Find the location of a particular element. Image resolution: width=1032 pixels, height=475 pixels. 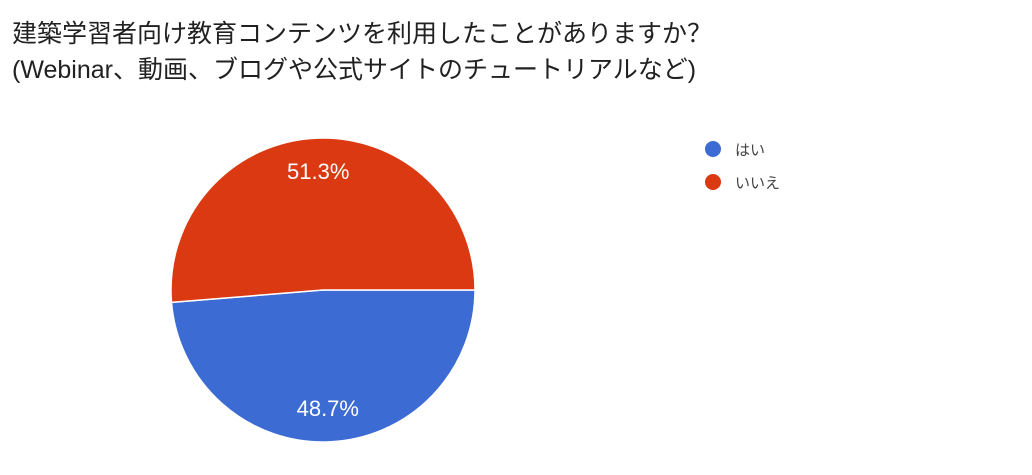

chart-title-line1: 建築学習者向け教育コンテンツを利用したことがありますか？ is located at coordinates (362, 34).